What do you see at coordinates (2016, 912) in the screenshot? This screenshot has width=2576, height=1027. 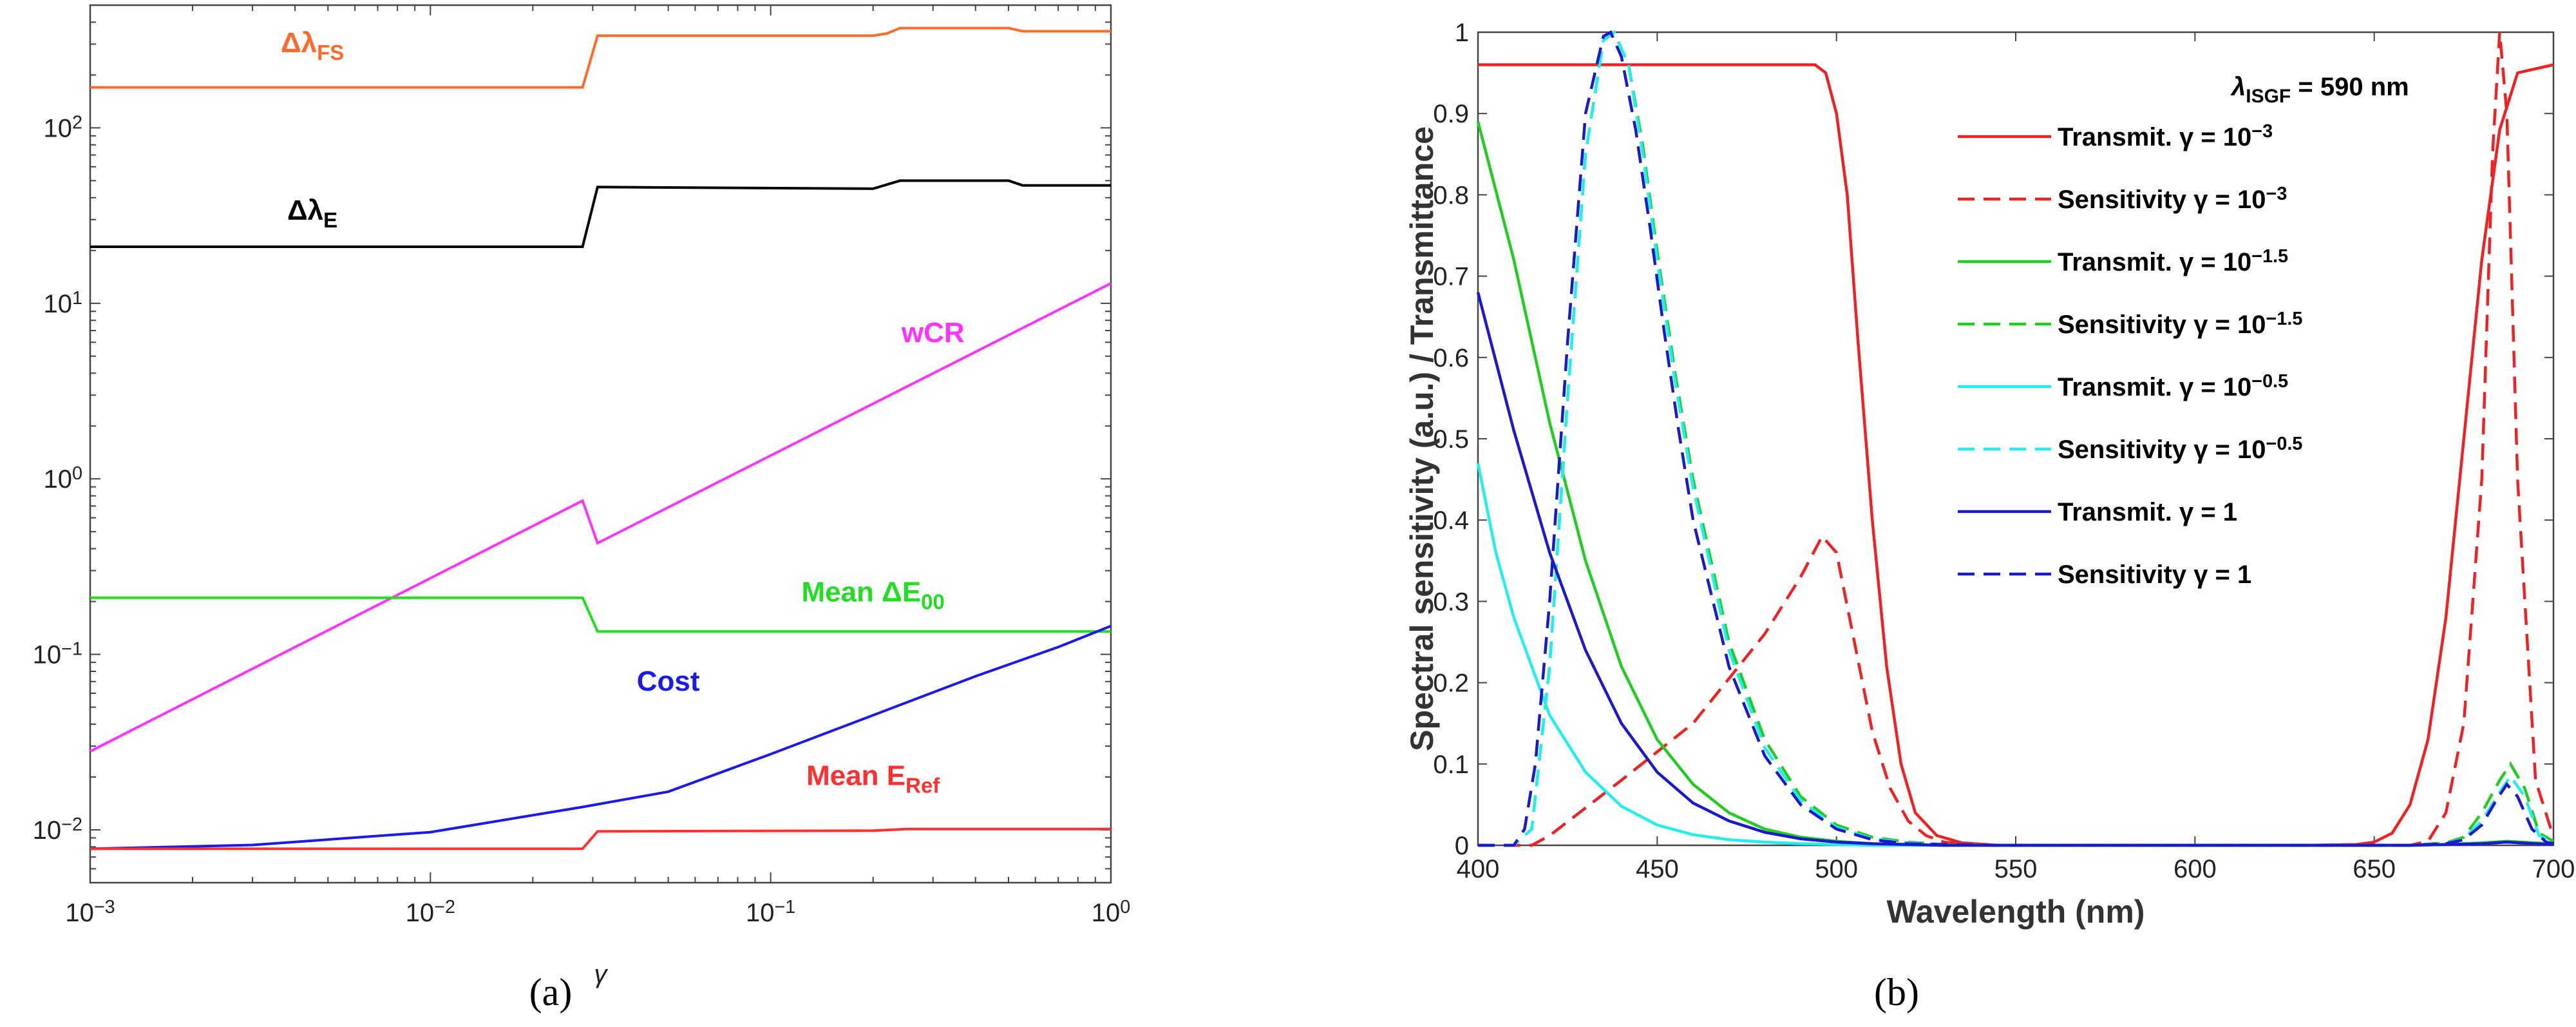 I see `x-axis-label: Wavelength (nm)` at bounding box center [2016, 912].